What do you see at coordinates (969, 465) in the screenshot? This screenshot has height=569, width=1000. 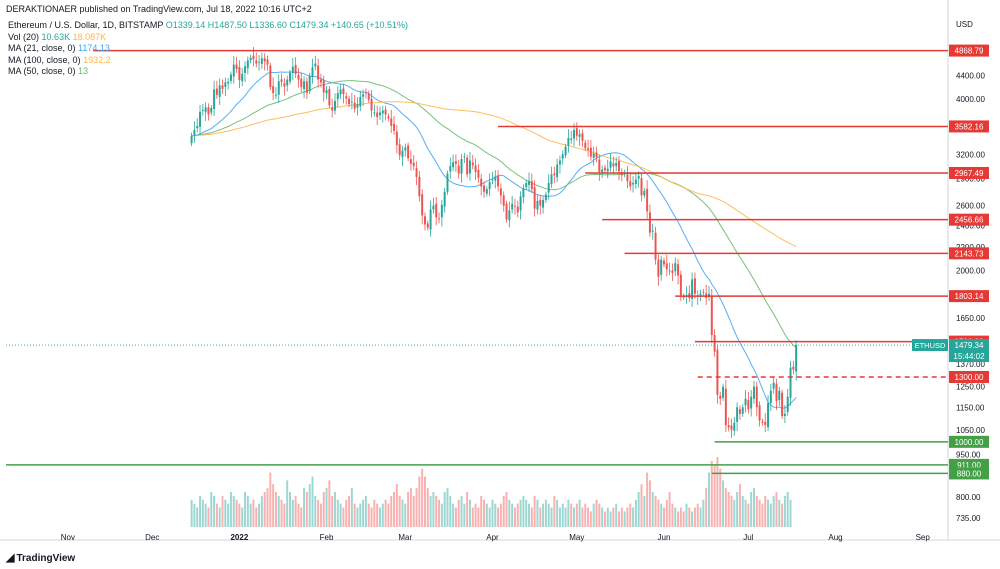 I see `support-label: 911.00` at bounding box center [969, 465].